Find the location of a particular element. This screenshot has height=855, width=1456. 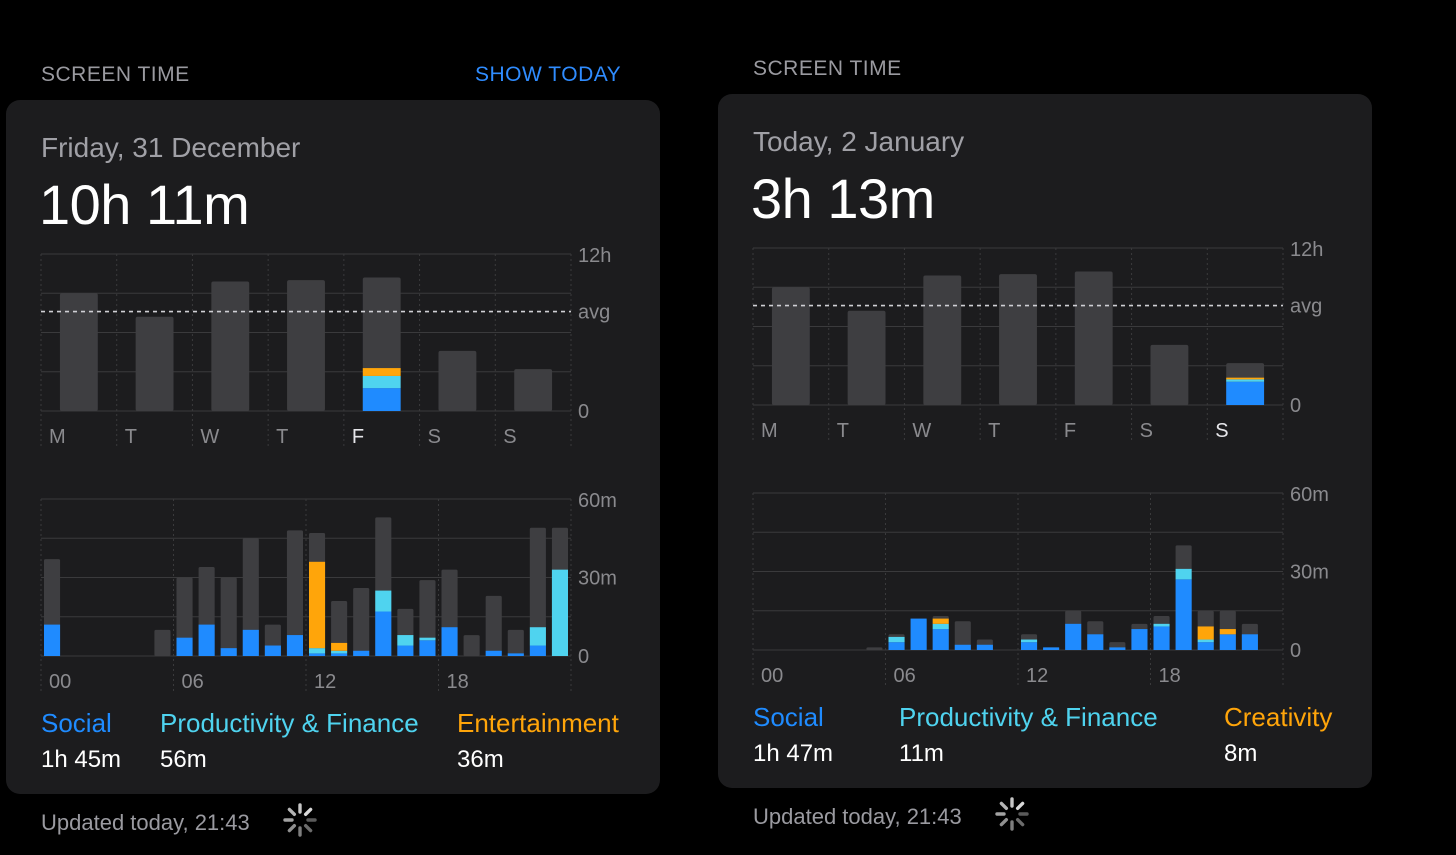

total-screen-time: 10h 11m is located at coordinates (144, 204).